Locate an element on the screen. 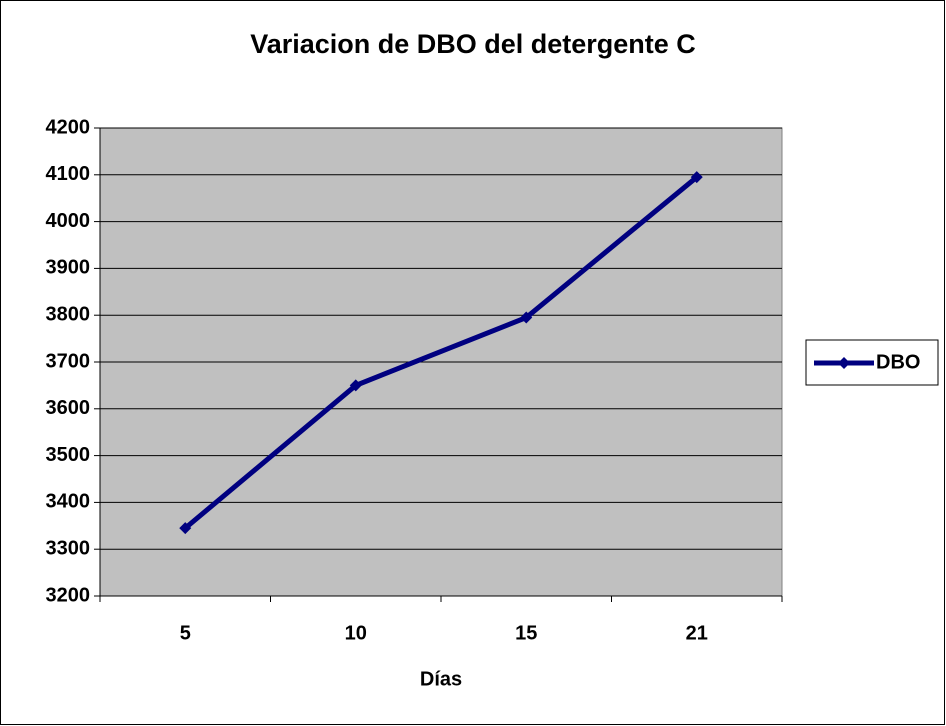 Image resolution: width=946 pixels, height=726 pixels. y-tick-label: 4100 is located at coordinates (68, 174).